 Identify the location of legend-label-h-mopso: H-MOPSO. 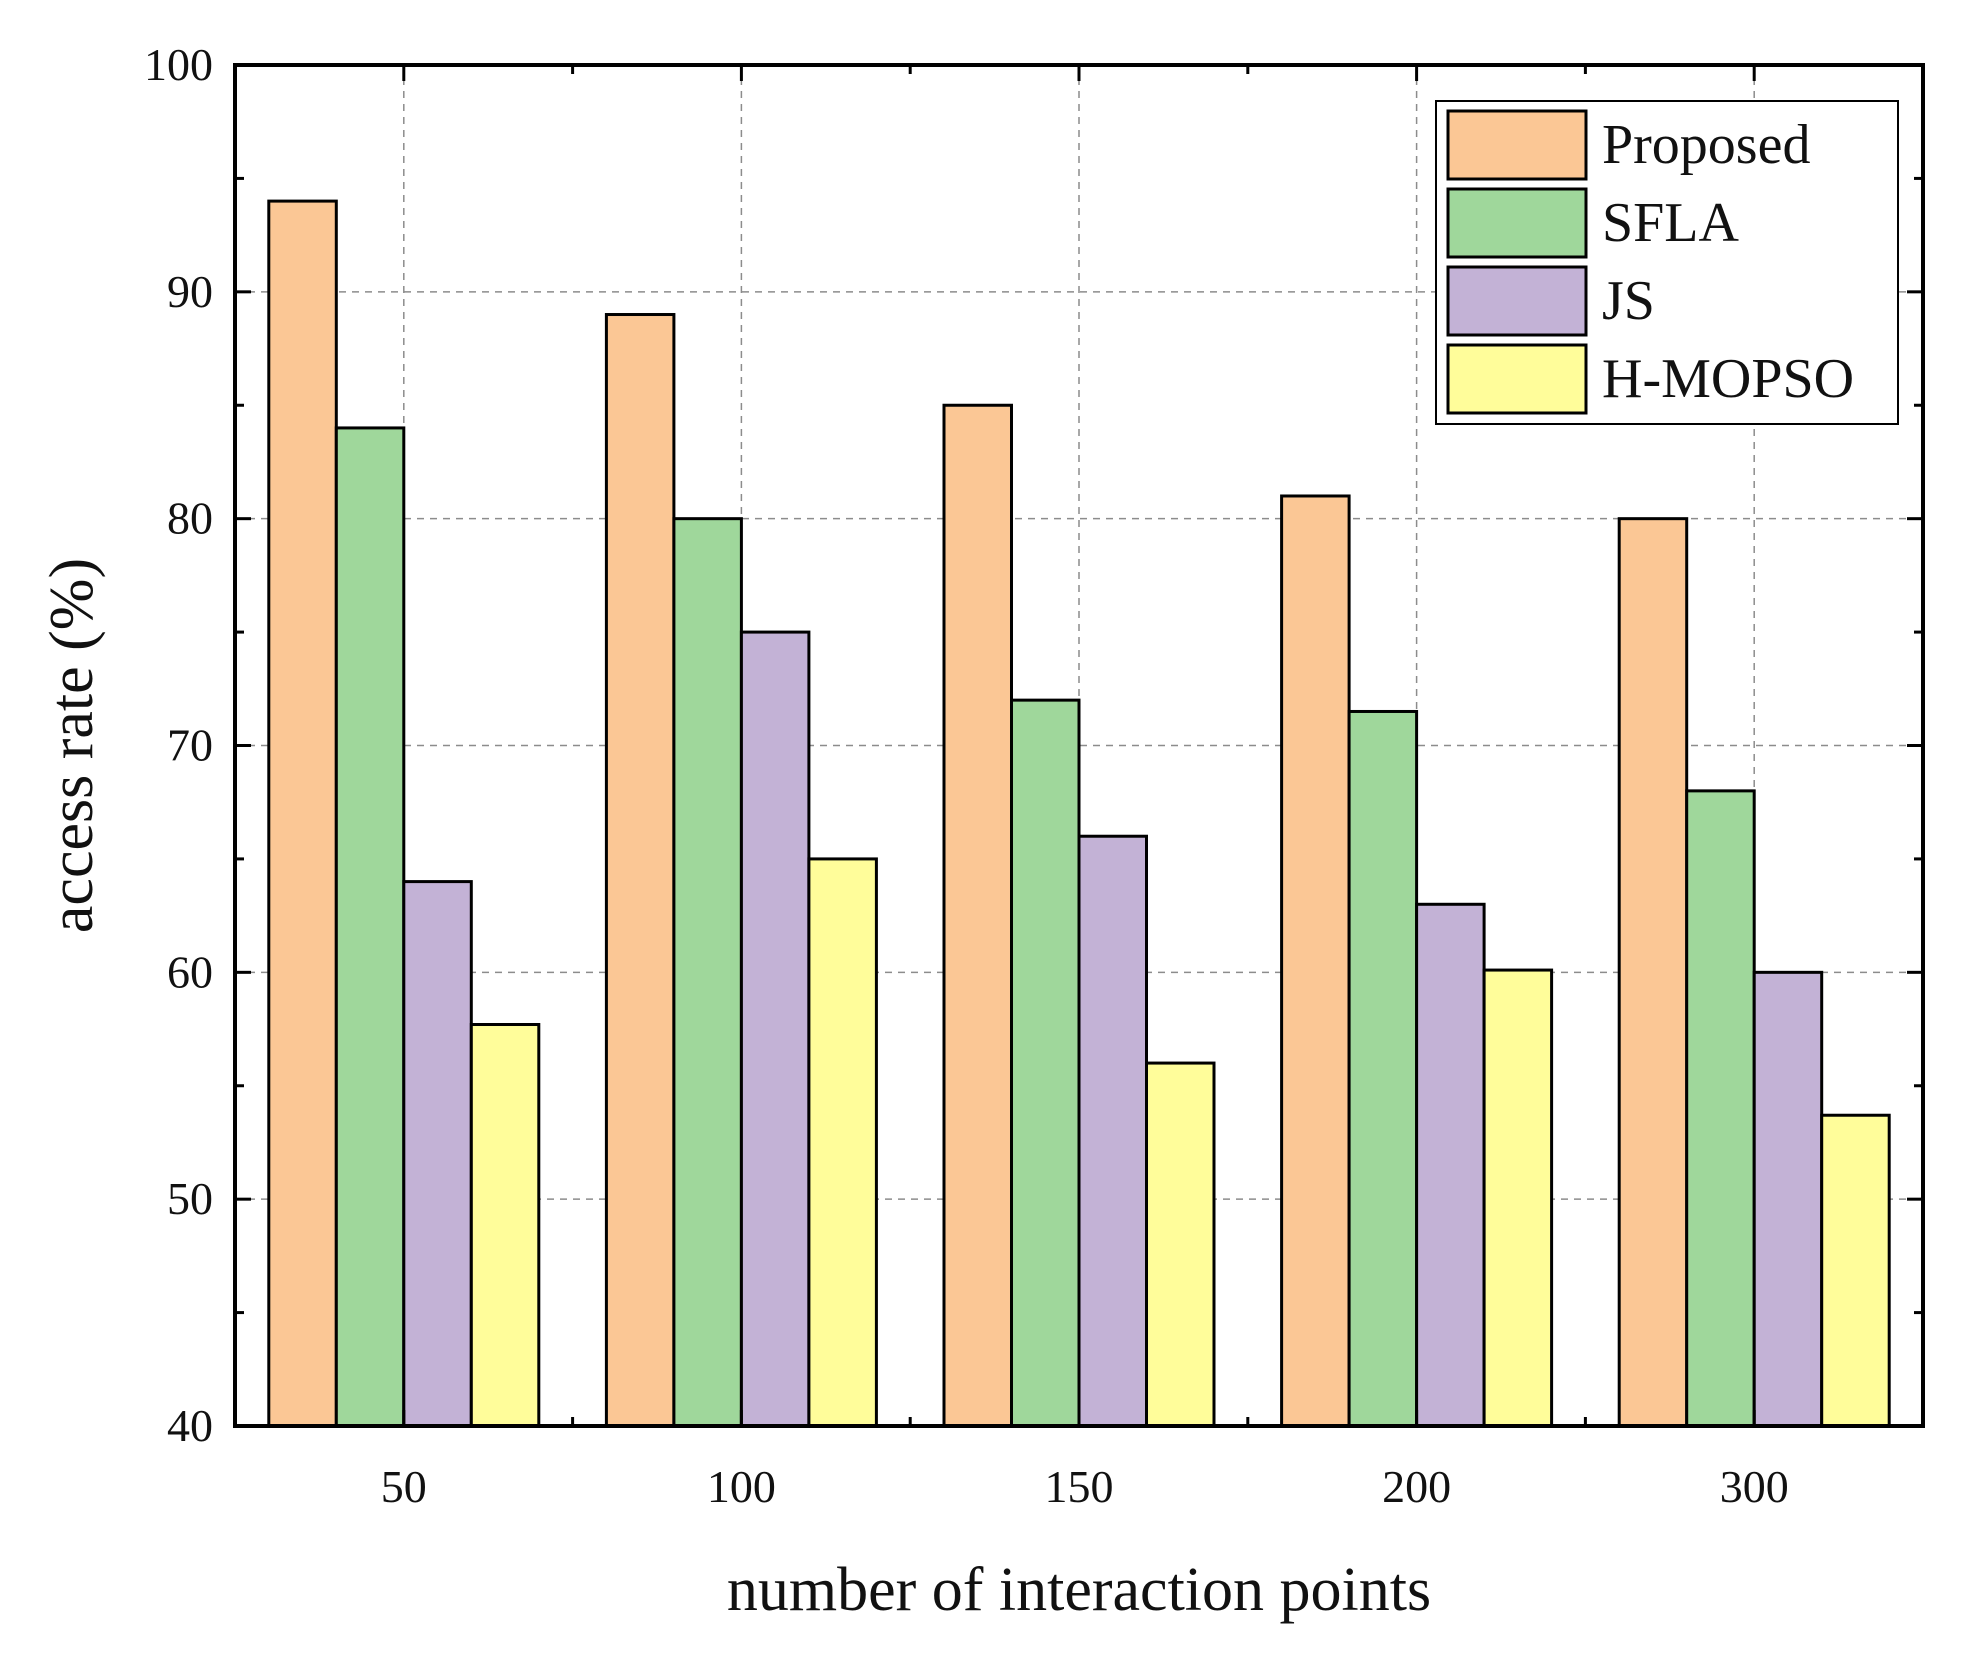
(1728, 379).